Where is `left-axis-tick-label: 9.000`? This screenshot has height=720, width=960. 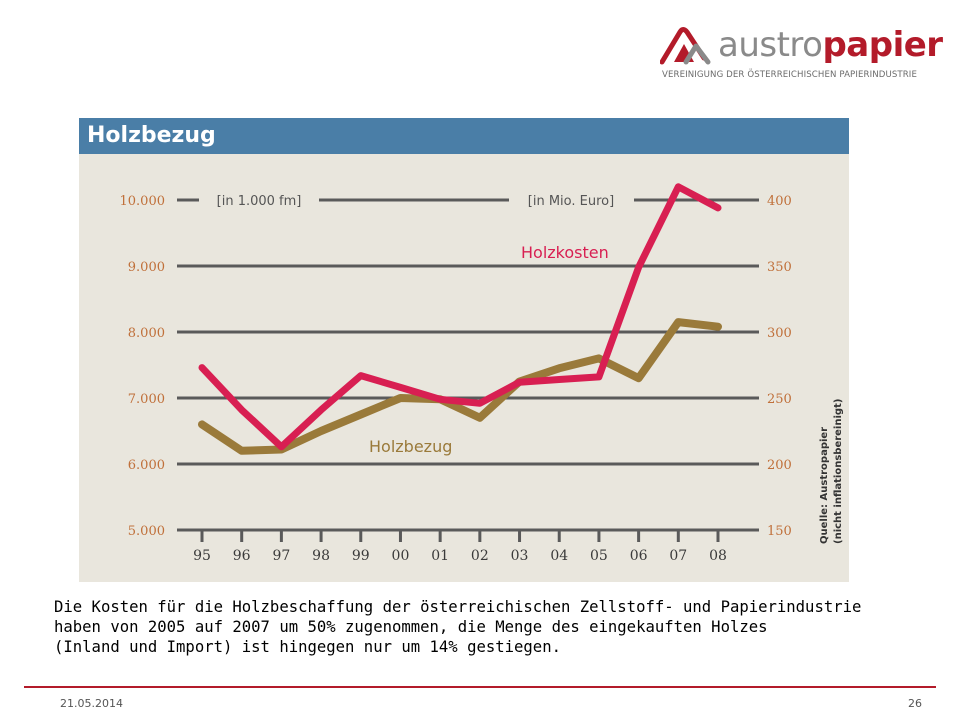
left-axis-tick-label: 9.000 is located at coordinates (146, 267).